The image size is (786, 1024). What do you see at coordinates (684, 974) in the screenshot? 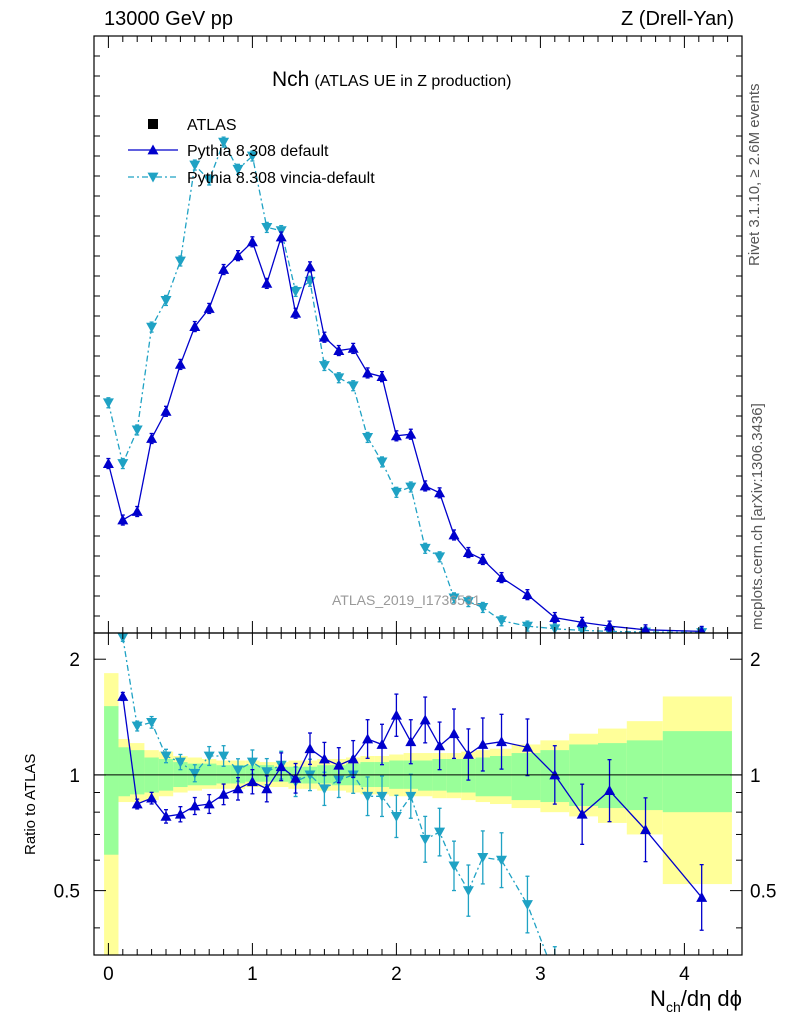
I see `x-tick-label: 4` at bounding box center [684, 974].